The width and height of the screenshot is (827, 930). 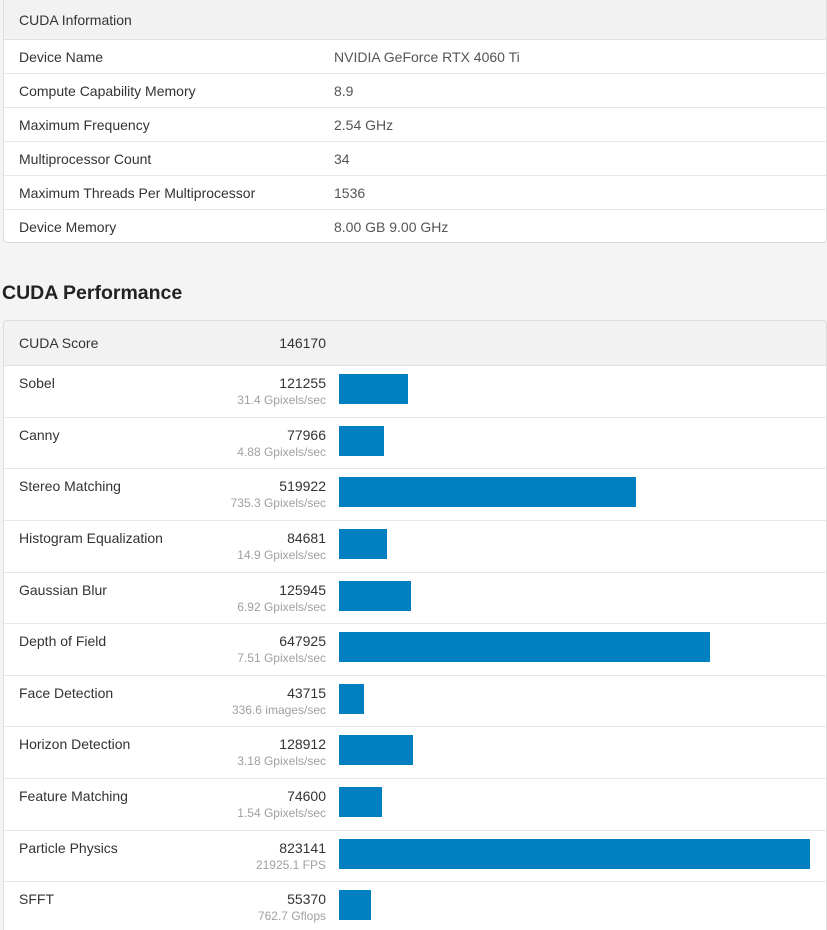 What do you see at coordinates (415, 20) in the screenshot?
I see `cuda-information-header: CUDA Information` at bounding box center [415, 20].